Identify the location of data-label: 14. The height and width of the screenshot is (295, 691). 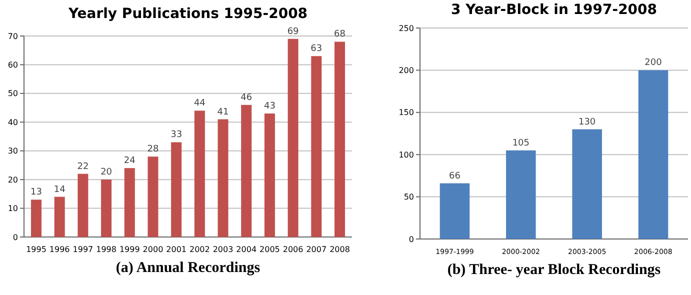
(60, 189).